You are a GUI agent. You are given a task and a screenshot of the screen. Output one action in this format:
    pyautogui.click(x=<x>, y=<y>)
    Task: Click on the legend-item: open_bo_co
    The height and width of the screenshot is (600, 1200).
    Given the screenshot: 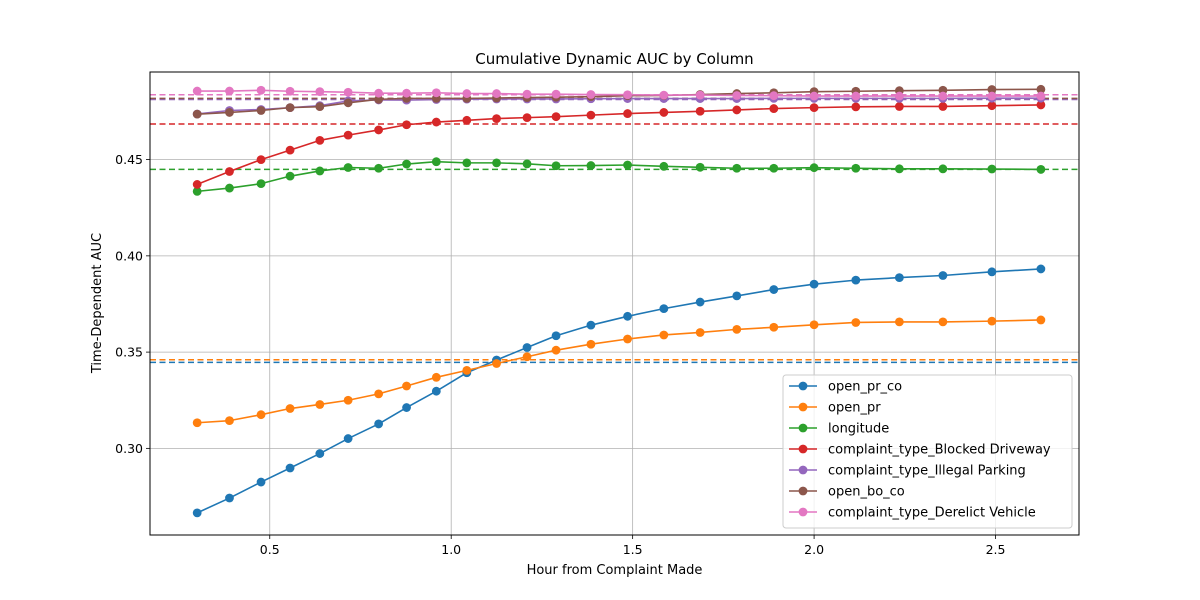 What is the action you would take?
    pyautogui.click(x=847, y=492)
    